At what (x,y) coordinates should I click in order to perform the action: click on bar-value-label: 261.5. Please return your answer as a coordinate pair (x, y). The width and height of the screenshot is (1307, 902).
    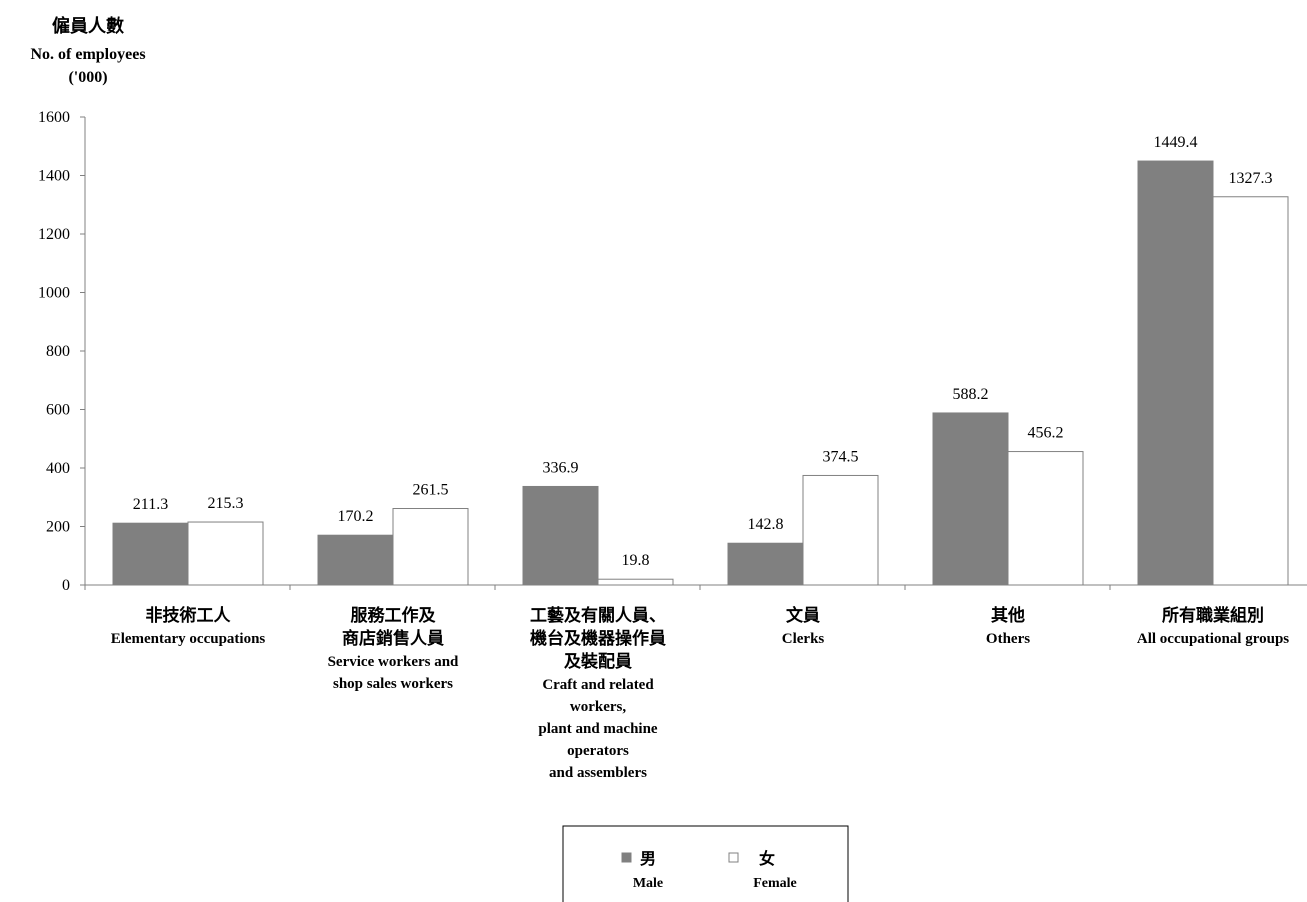
    Looking at the image, I should click on (431, 490).